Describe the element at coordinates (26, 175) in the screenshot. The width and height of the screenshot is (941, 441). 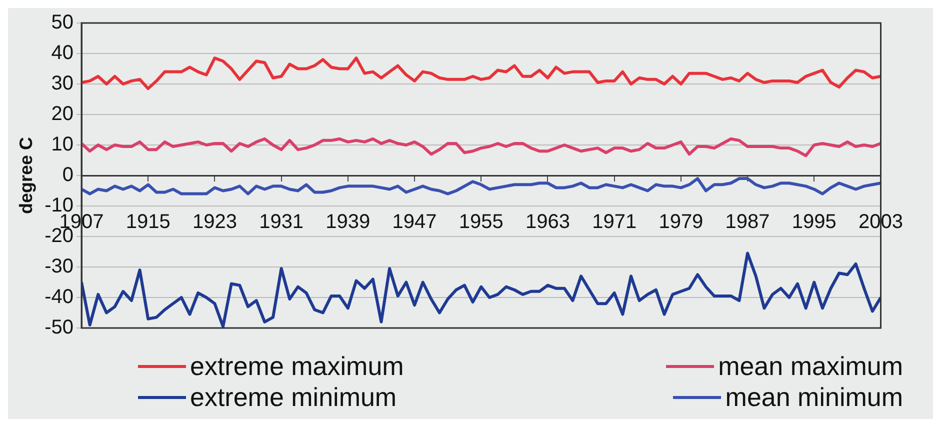
I see `y-axis-title: degree C` at that location.